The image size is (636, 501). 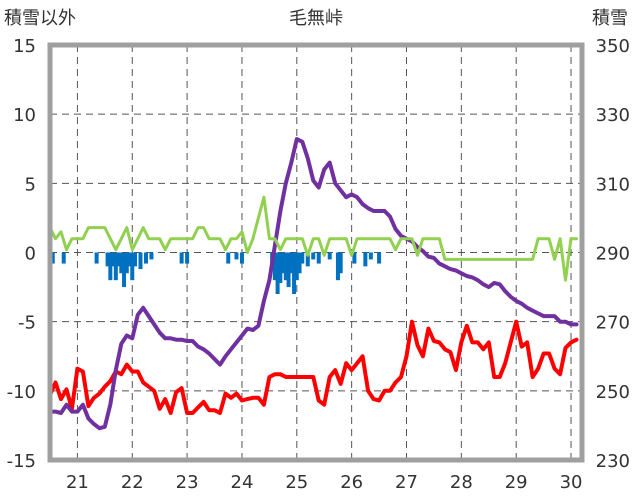 What do you see at coordinates (351, 482) in the screenshot?
I see `x-tick-label: 26` at bounding box center [351, 482].